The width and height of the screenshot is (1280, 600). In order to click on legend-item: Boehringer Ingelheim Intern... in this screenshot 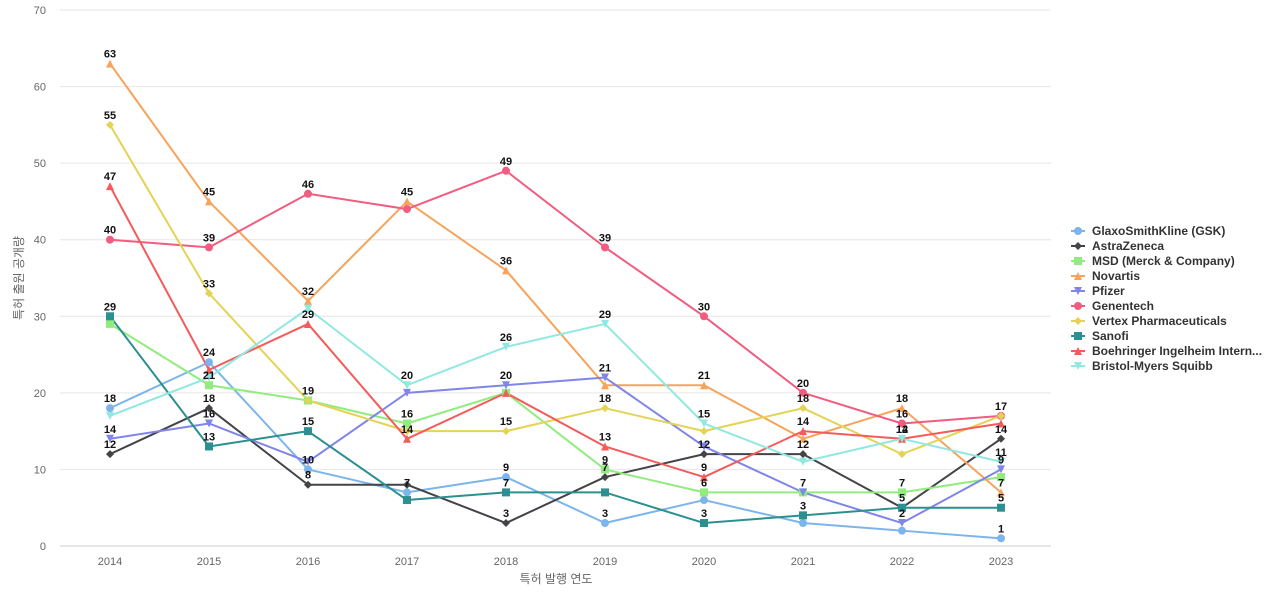, I will do `click(1166, 351)`.